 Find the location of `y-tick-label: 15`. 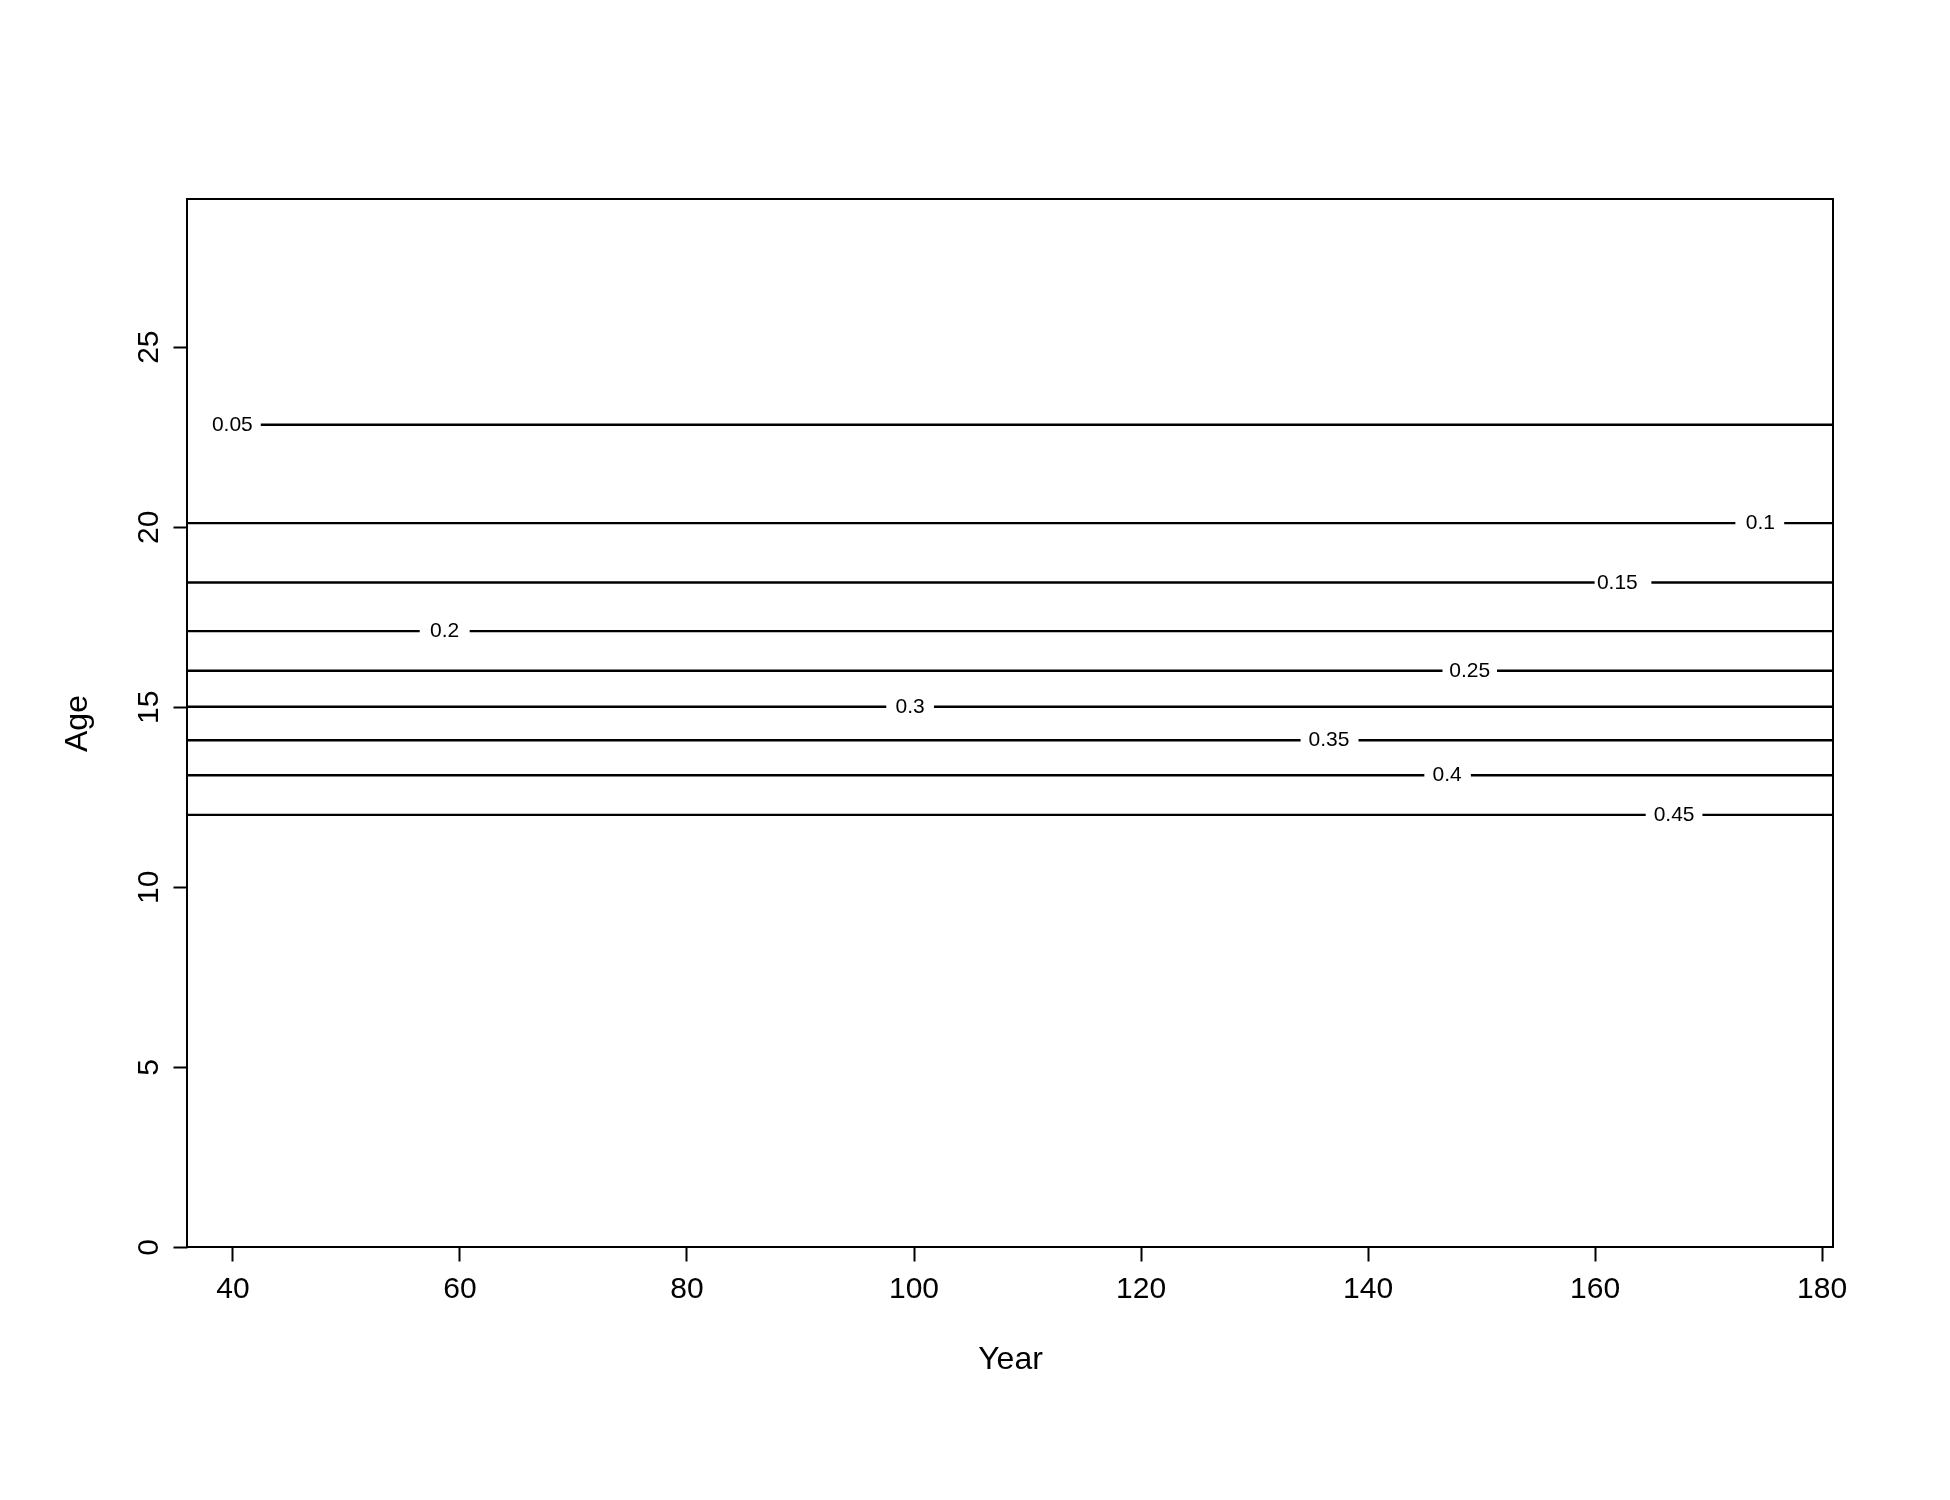

y-tick-label: 15 is located at coordinates (147, 707).